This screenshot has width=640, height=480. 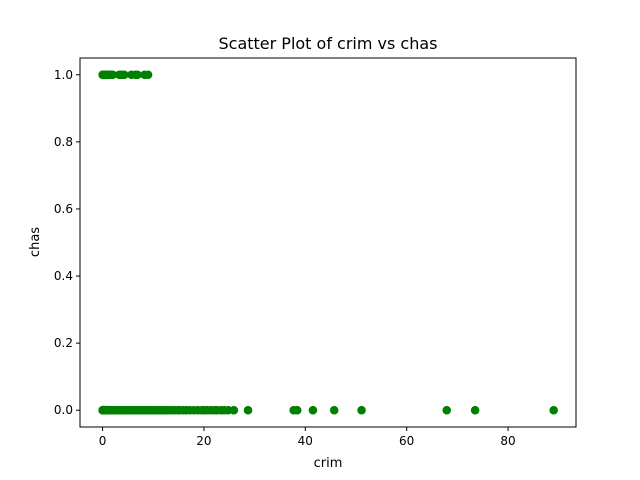 What do you see at coordinates (406, 441) in the screenshot?
I see `x-tick-label: 60` at bounding box center [406, 441].